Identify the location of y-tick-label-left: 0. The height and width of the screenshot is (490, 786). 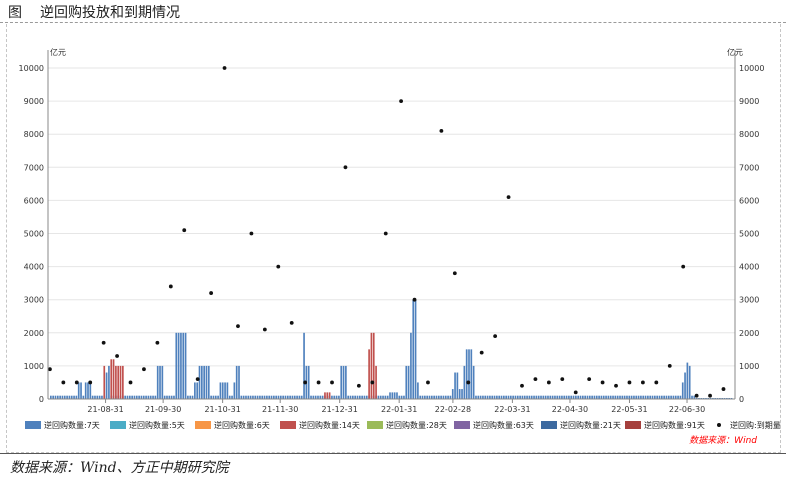
(41, 399).